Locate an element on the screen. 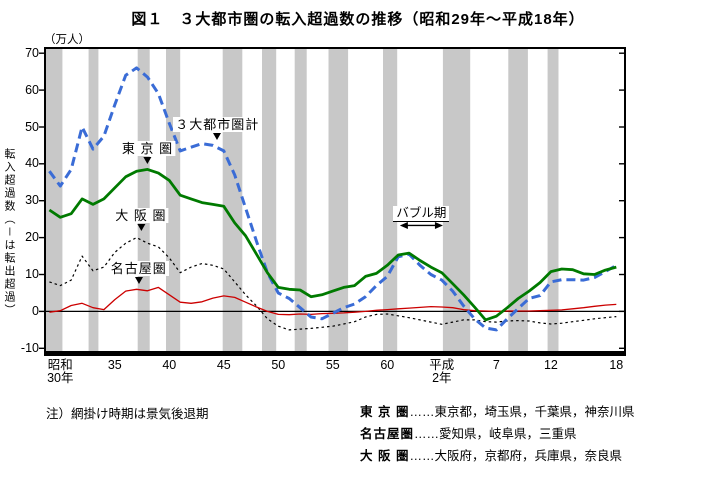 The image size is (716, 478). arrowhead-right is located at coordinates (438, 225).